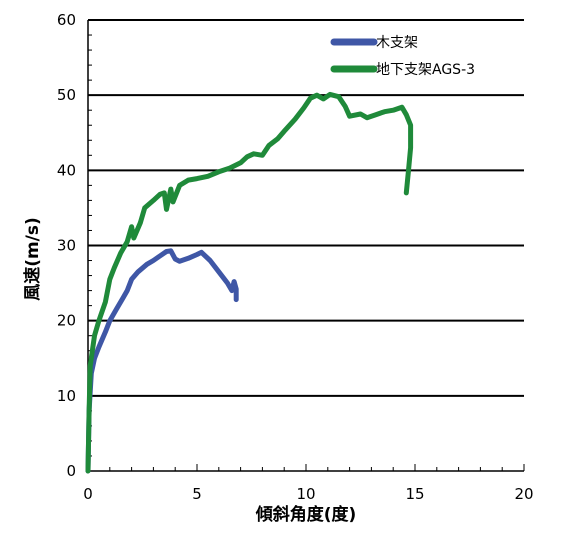 Image resolution: width=566 pixels, height=540 pixels. Describe the element at coordinates (66, 170) in the screenshot. I see `y-tick-label: 40` at that location.